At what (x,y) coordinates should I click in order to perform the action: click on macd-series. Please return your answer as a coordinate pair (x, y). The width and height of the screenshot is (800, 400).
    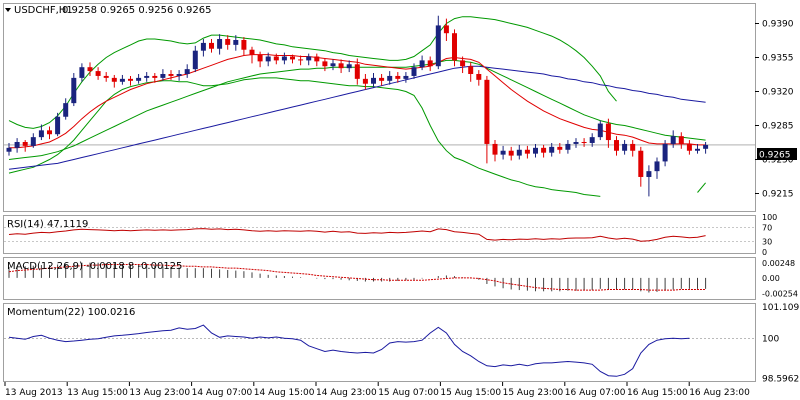
    Looking at the image, I should click on (357, 277).